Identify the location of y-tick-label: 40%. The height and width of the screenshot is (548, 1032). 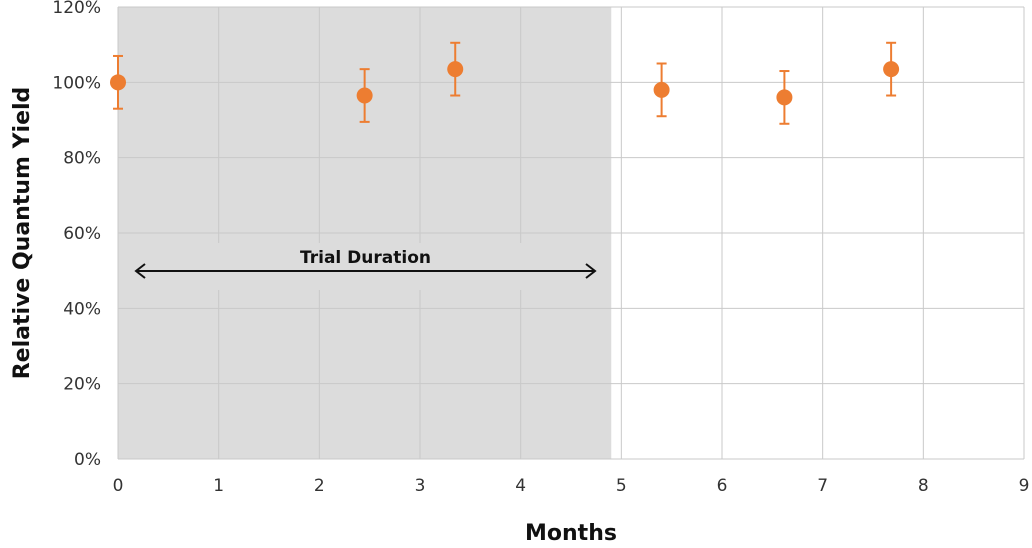
(82, 309).